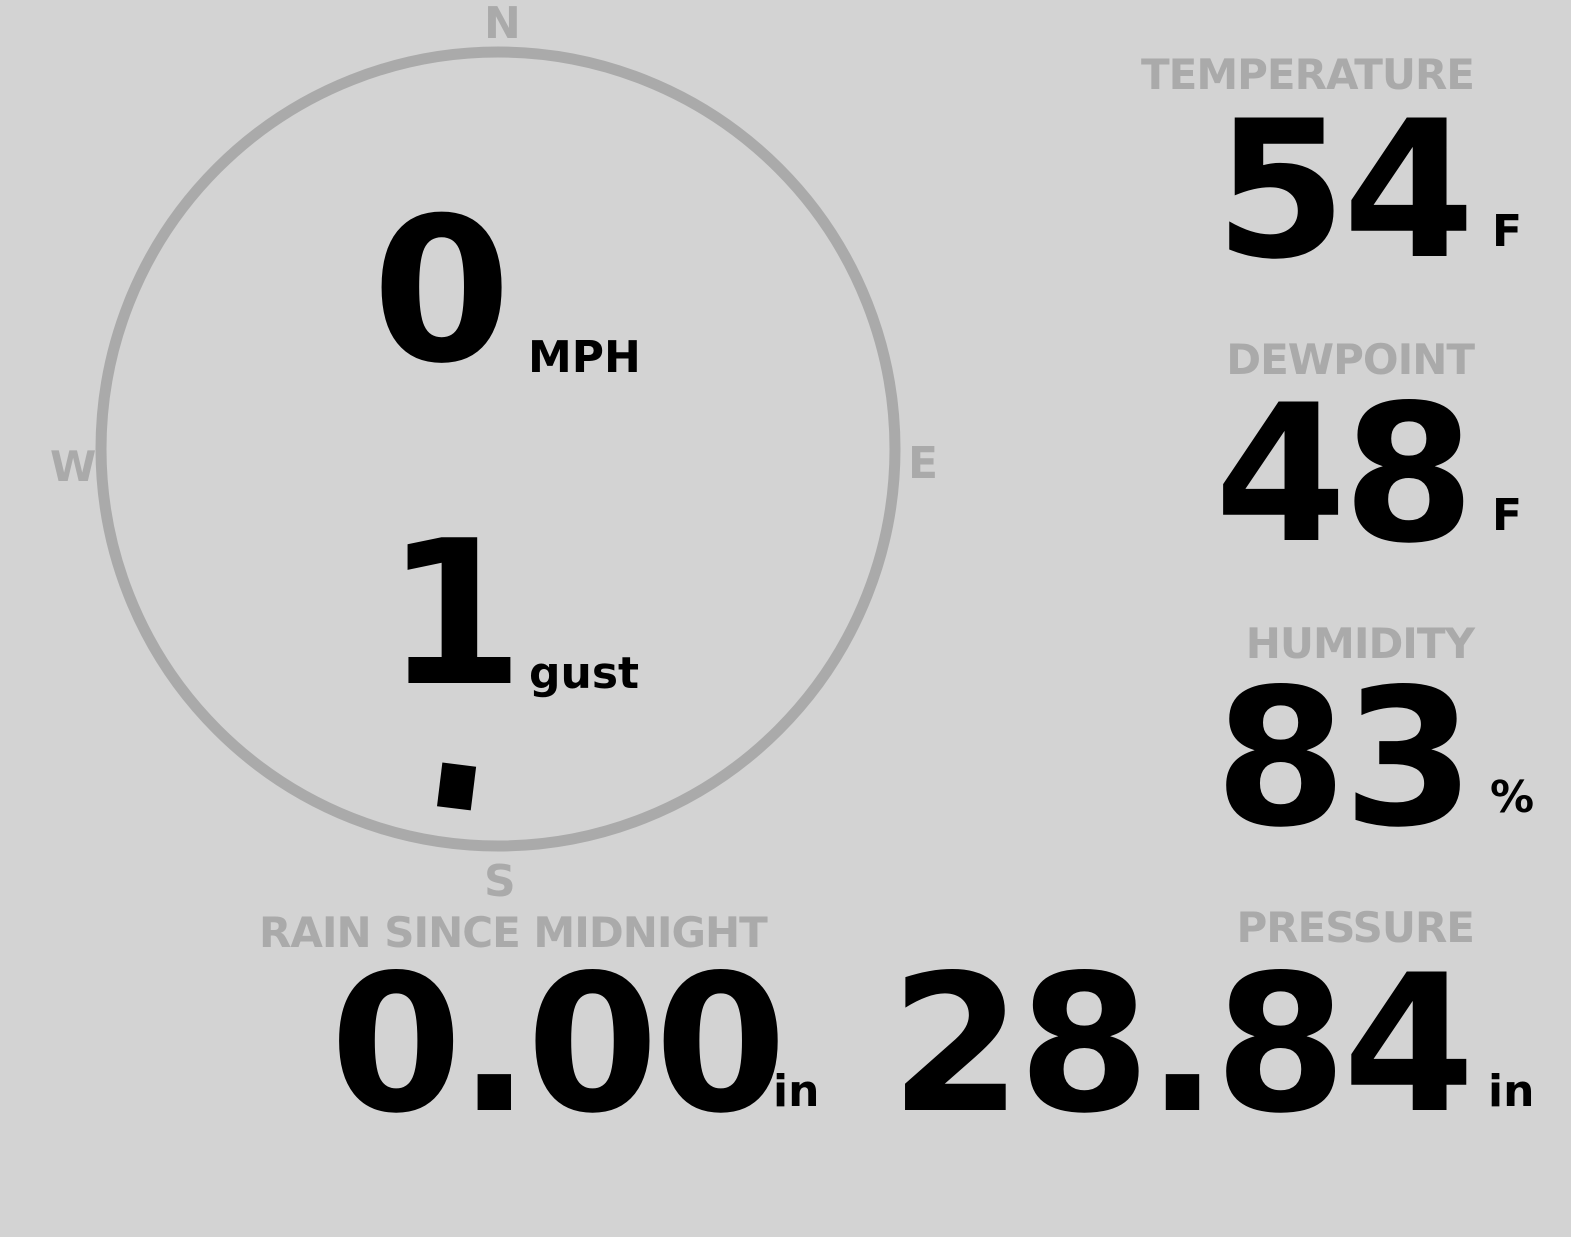 Image resolution: width=1571 pixels, height=1237 pixels. I want to click on wind-gust-value: 1, so click(454, 614).